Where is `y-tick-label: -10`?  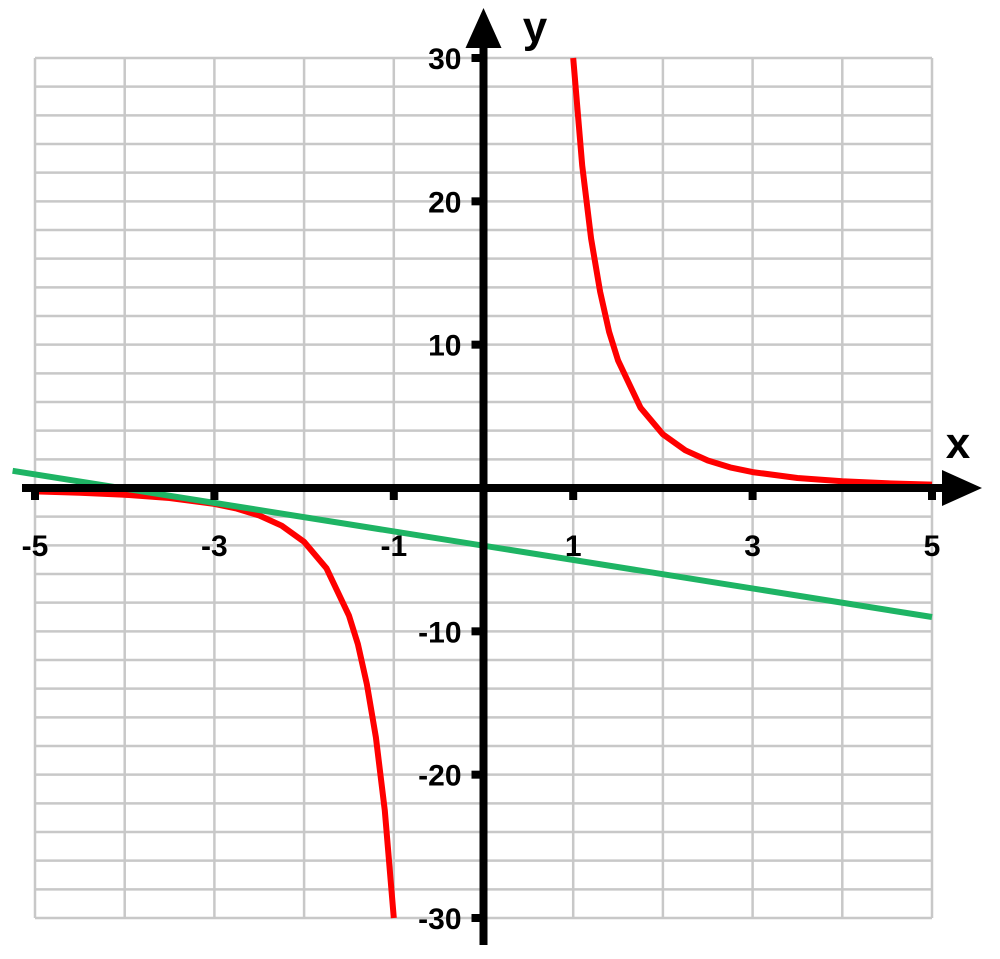
y-tick-label: -10 is located at coordinates (439, 632).